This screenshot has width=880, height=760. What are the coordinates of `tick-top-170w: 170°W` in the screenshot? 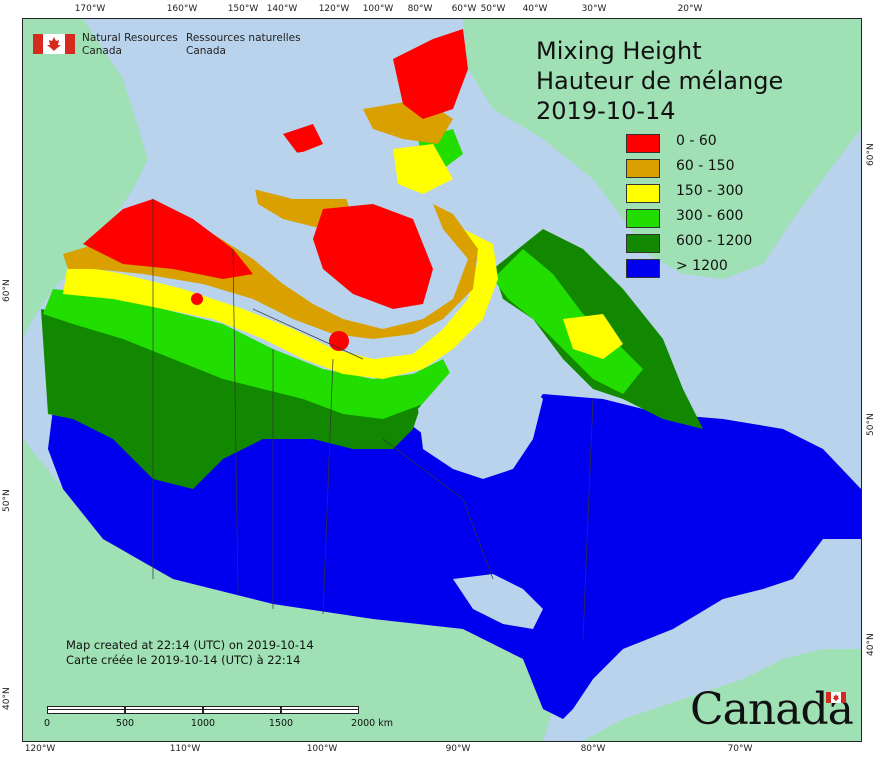 It's located at (90, 9).